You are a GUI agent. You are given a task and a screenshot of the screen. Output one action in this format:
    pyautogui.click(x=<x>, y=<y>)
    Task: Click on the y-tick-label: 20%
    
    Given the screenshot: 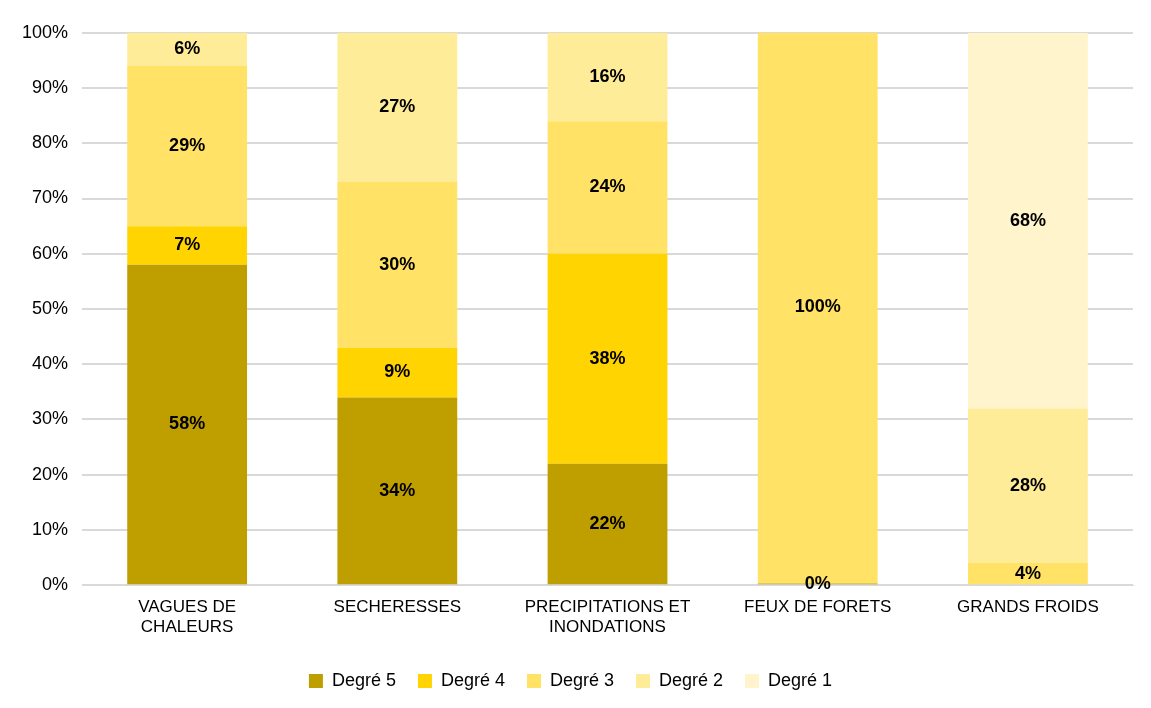 What is the action you would take?
    pyautogui.click(x=50, y=473)
    